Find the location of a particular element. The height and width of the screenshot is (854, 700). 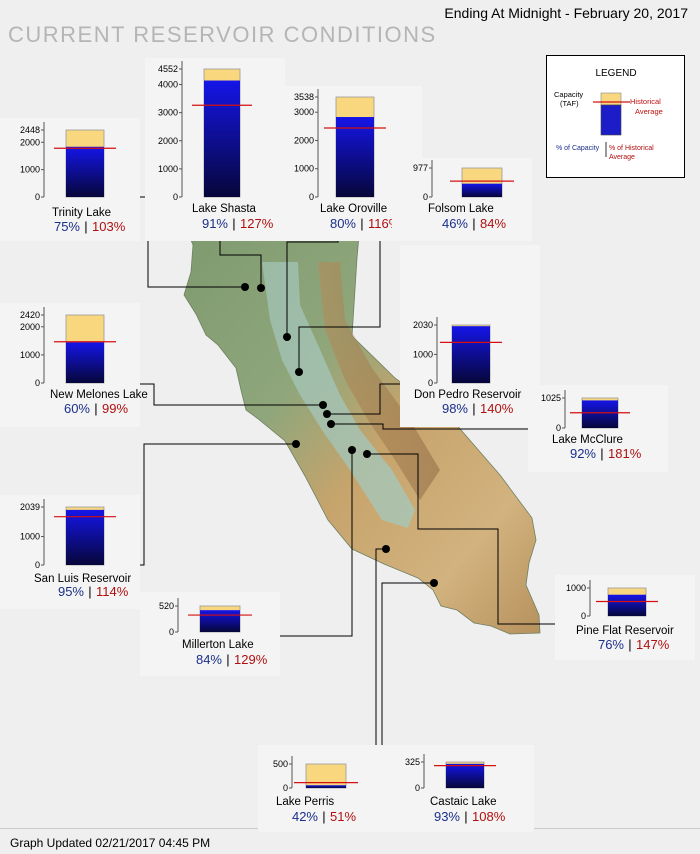

updated-timestamp: Graph Updated 02/21/2017 04:45 PM is located at coordinates (110, 843).